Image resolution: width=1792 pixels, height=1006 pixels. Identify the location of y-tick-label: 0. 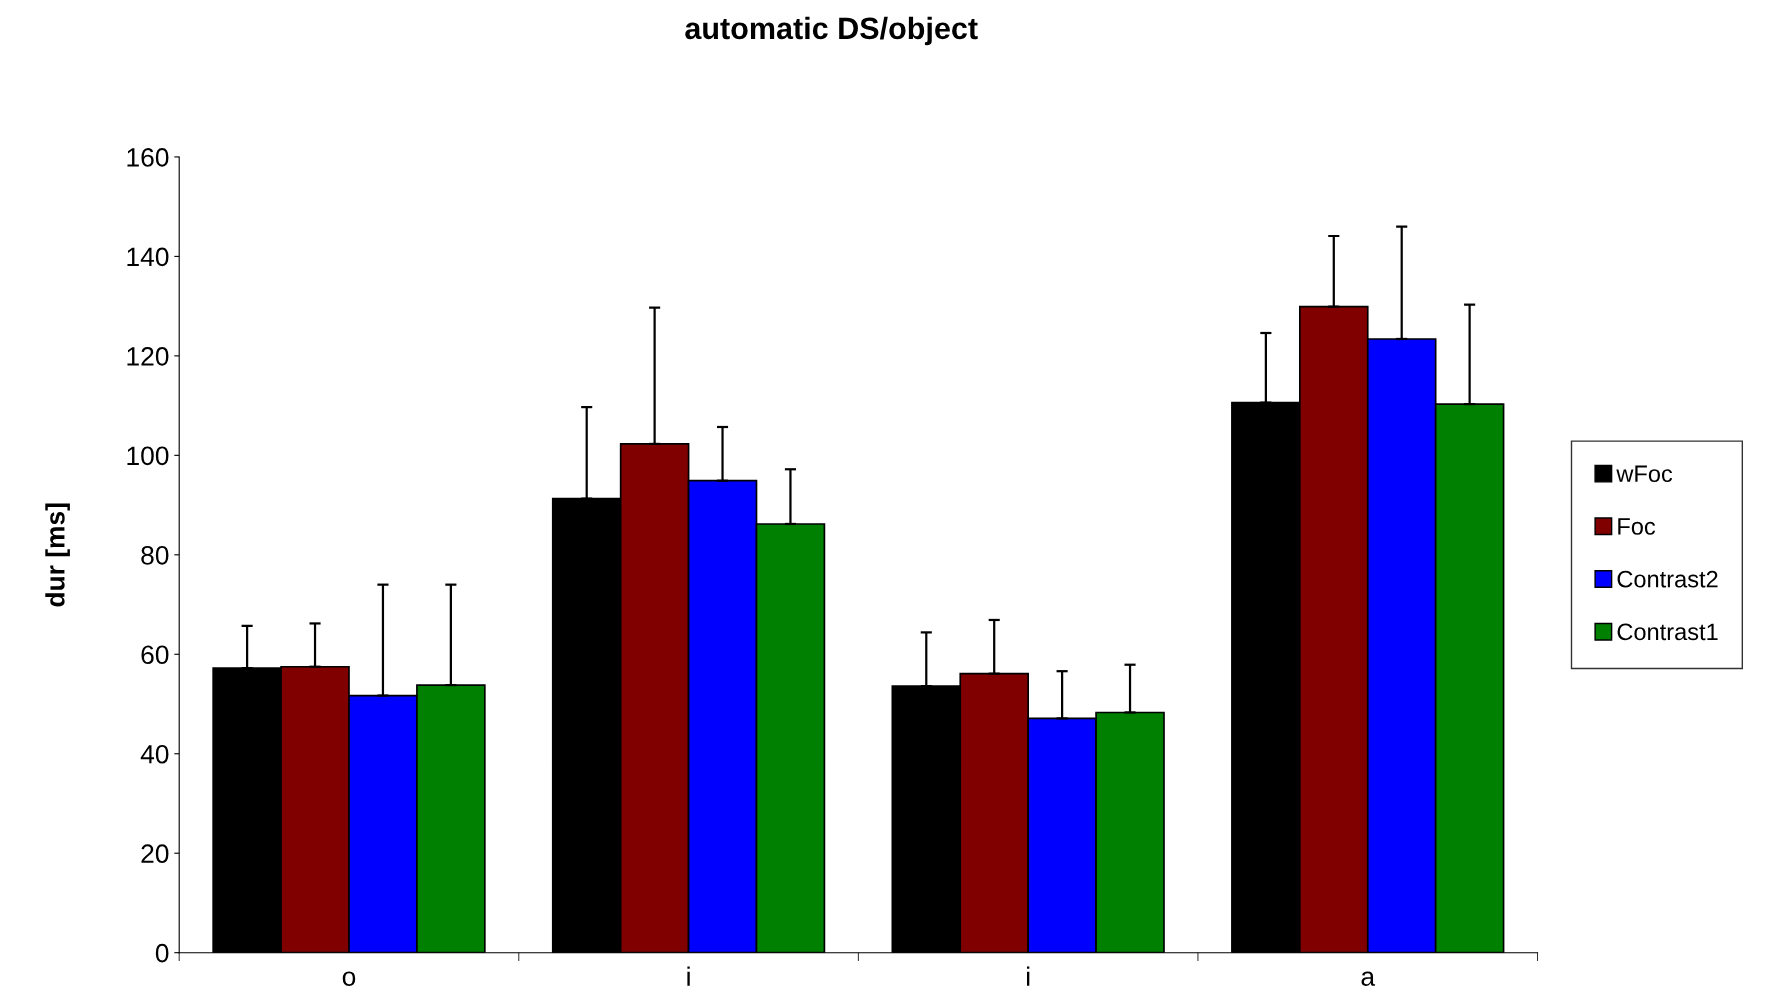
(162, 953).